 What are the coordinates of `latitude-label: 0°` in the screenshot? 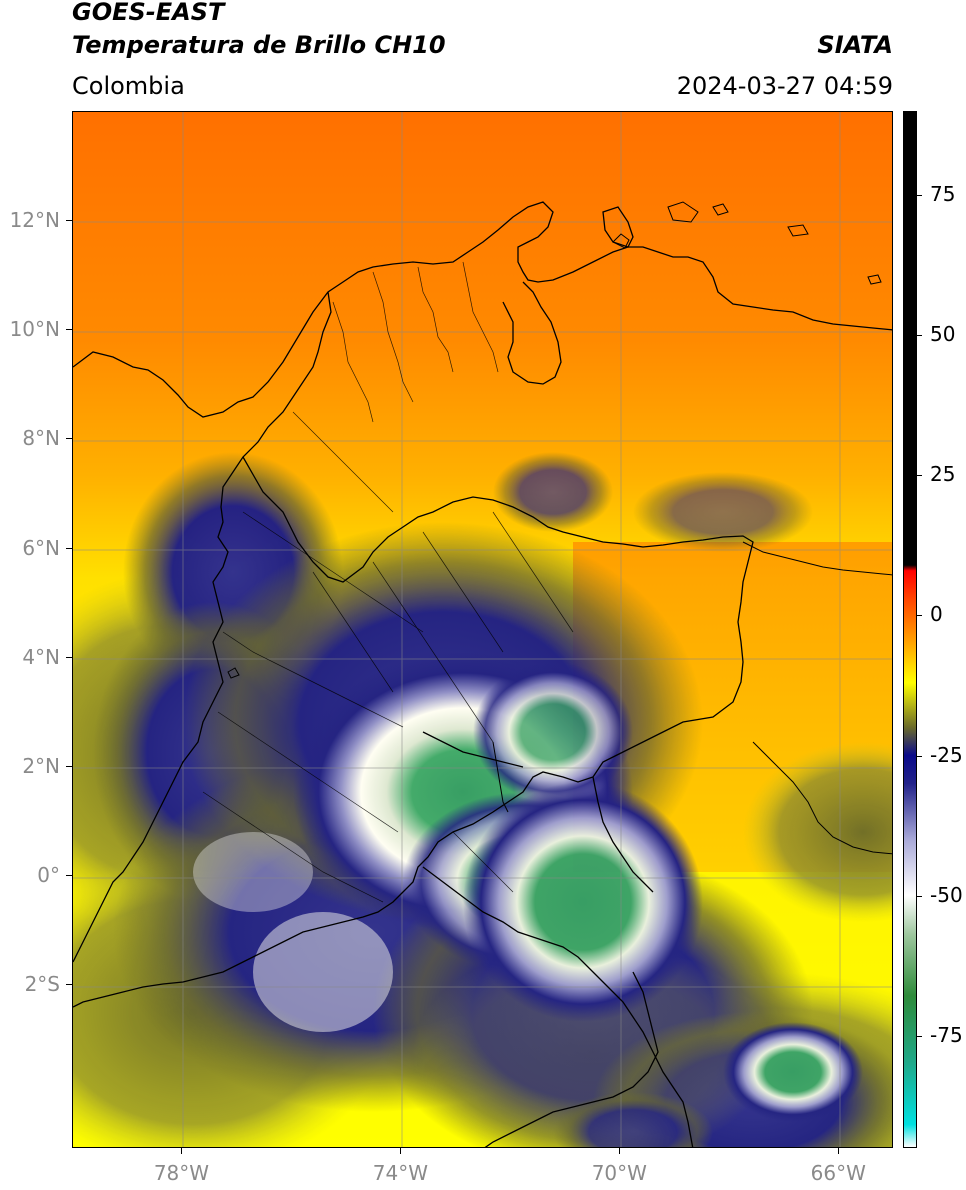 It's located at (48, 875).